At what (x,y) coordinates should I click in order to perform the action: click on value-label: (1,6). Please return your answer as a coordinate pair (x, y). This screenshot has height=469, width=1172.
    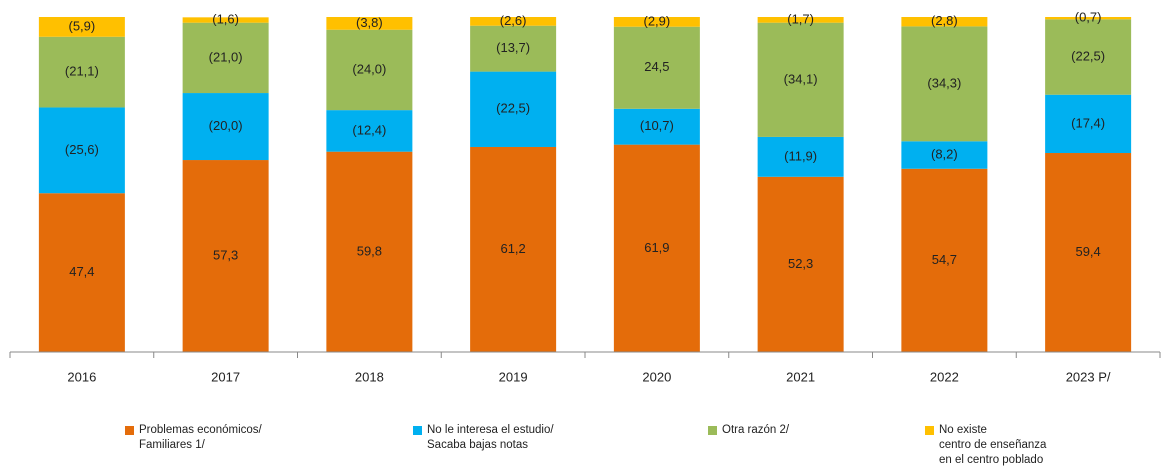
    Looking at the image, I should click on (225, 18).